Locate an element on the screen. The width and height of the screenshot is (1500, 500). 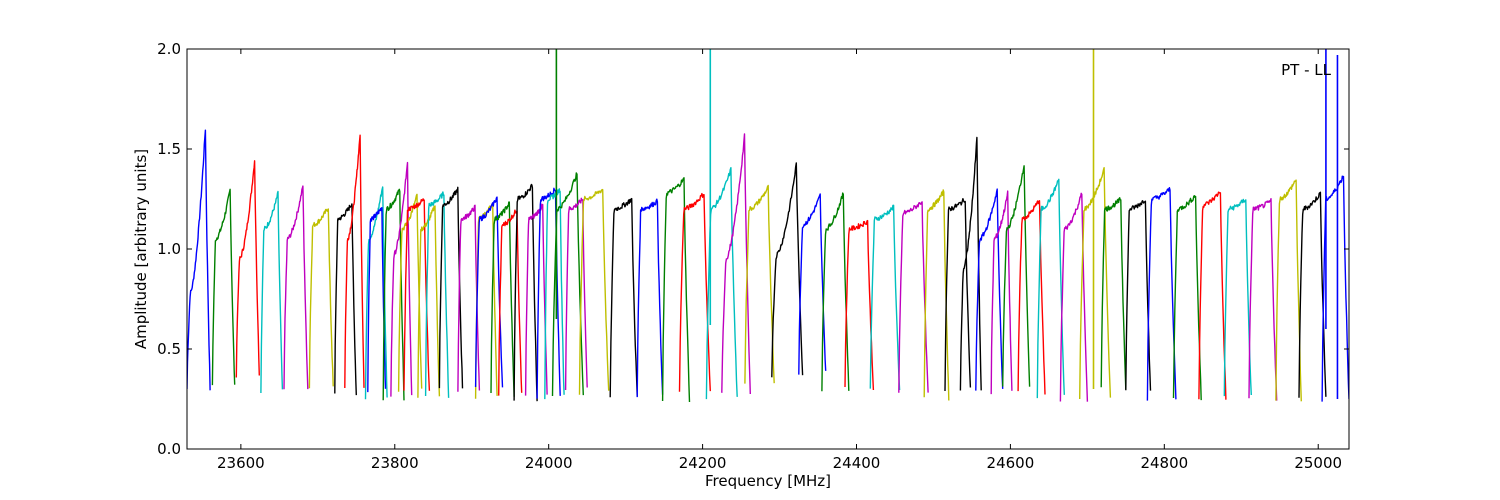
x-tick-label: 24600 is located at coordinates (1011, 463).